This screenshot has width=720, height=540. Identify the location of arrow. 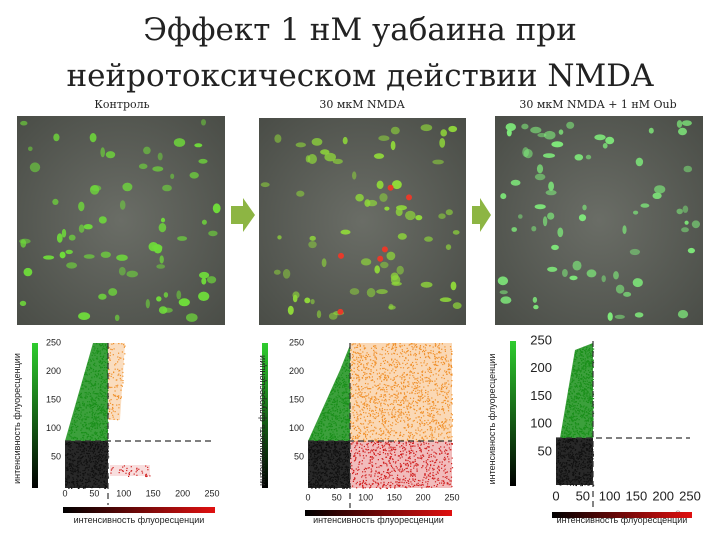
(243, 215).